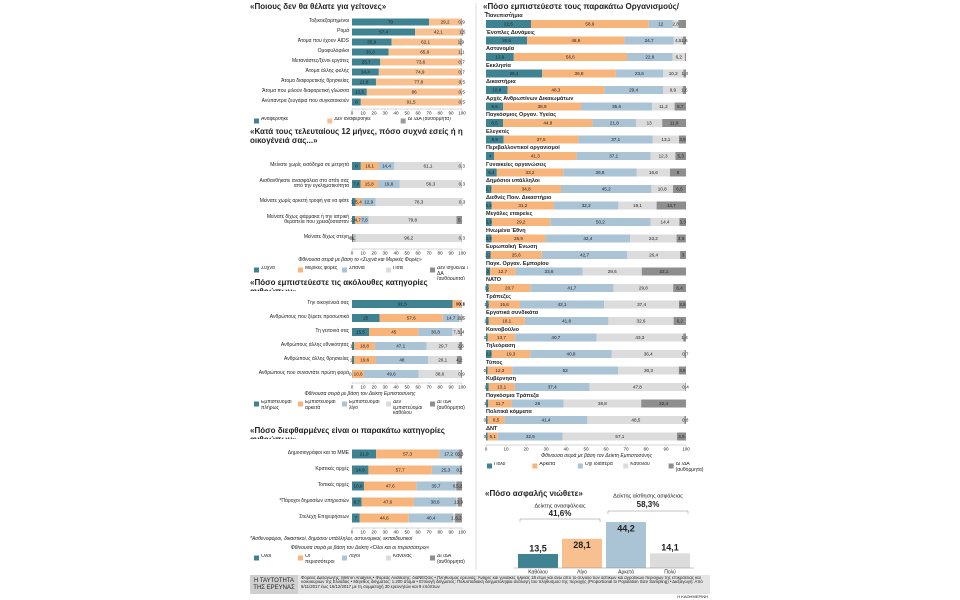 This screenshot has width=960, height=600. What do you see at coordinates (510, 354) in the screenshot?
I see `value-label: 19,3` at bounding box center [510, 354].